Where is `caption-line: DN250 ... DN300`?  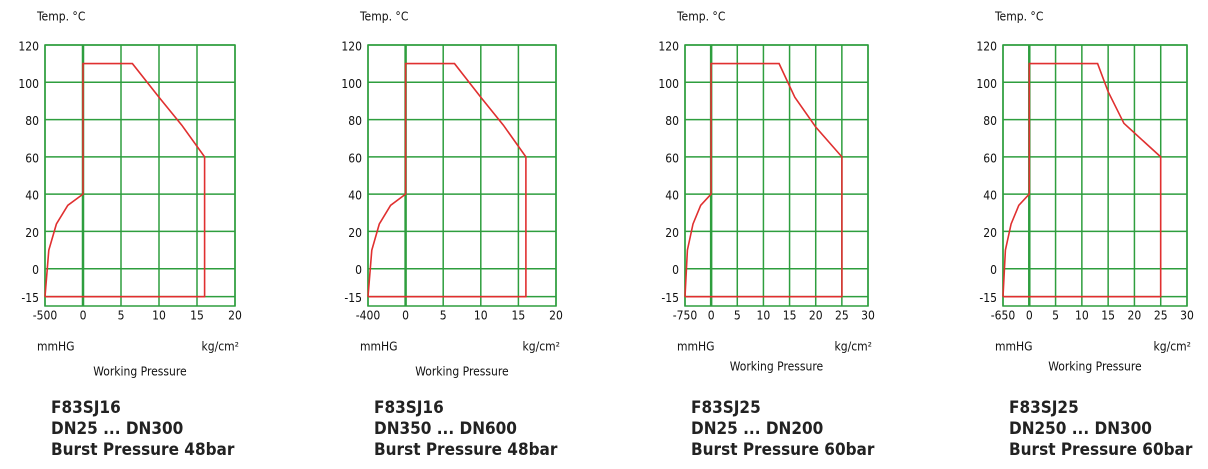
caption-line: DN250 ... DN300 is located at coordinates (1080, 429).